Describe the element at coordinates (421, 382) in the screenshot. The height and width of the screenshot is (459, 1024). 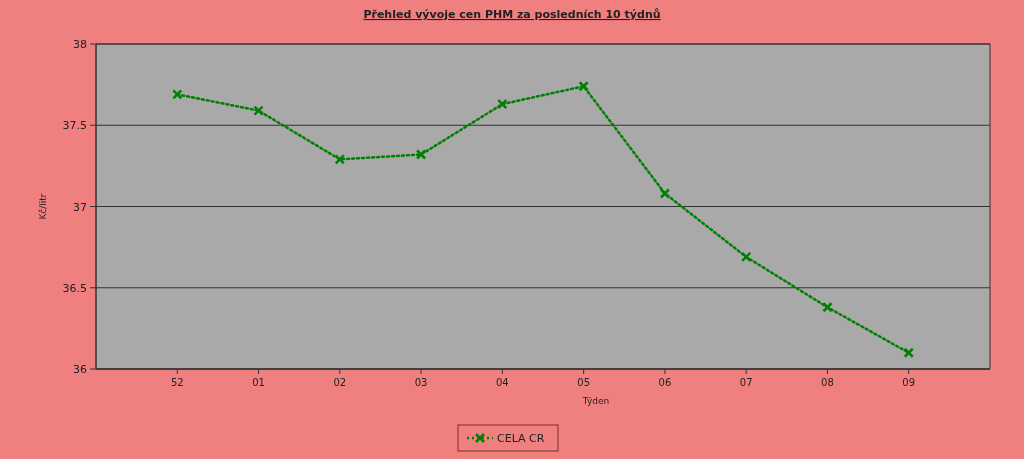
I see `x-tick-label: 03` at that location.